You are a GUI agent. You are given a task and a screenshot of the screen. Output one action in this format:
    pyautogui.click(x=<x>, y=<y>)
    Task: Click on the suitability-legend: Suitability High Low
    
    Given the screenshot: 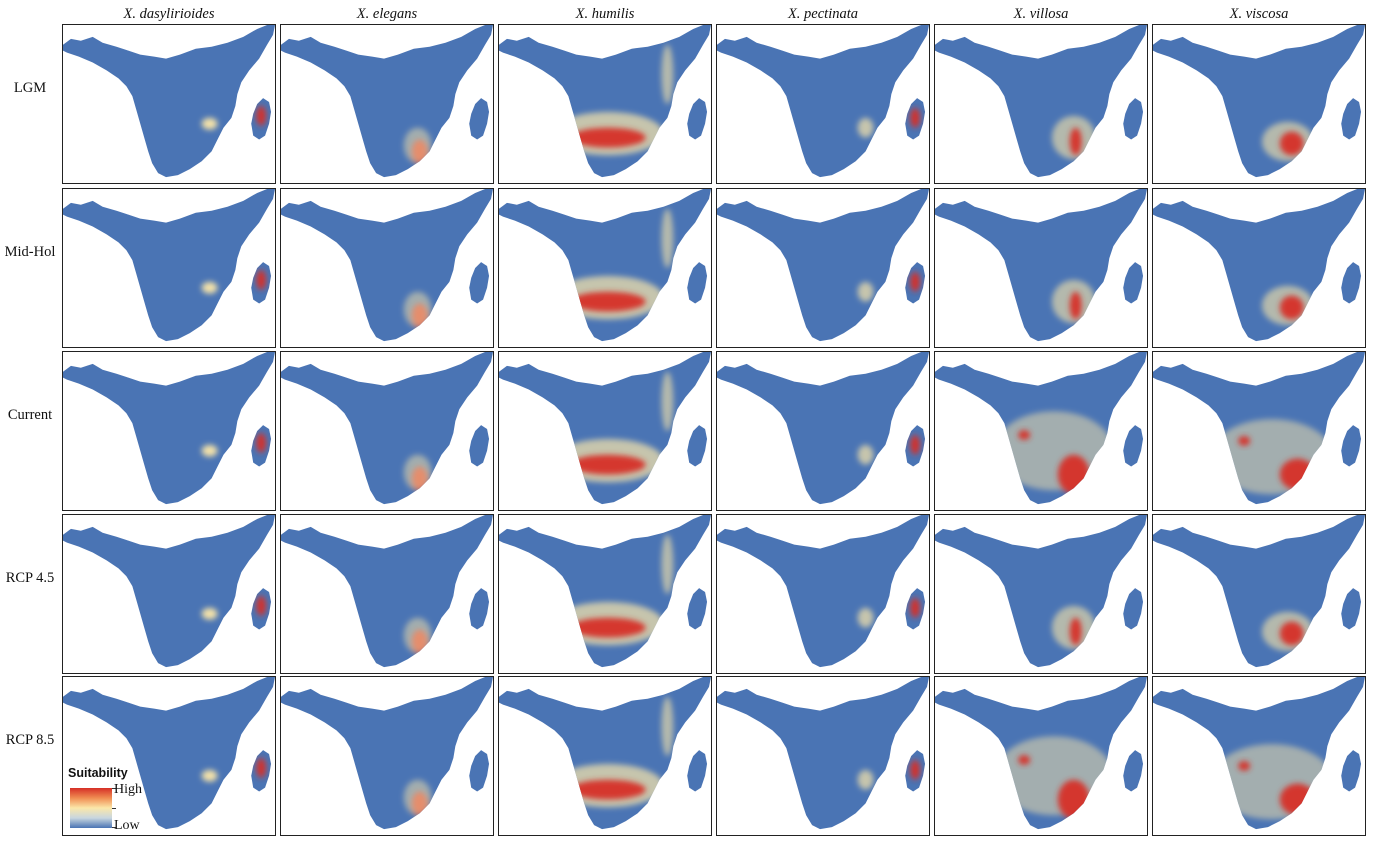 What is the action you would take?
    pyautogui.click(x=121, y=800)
    